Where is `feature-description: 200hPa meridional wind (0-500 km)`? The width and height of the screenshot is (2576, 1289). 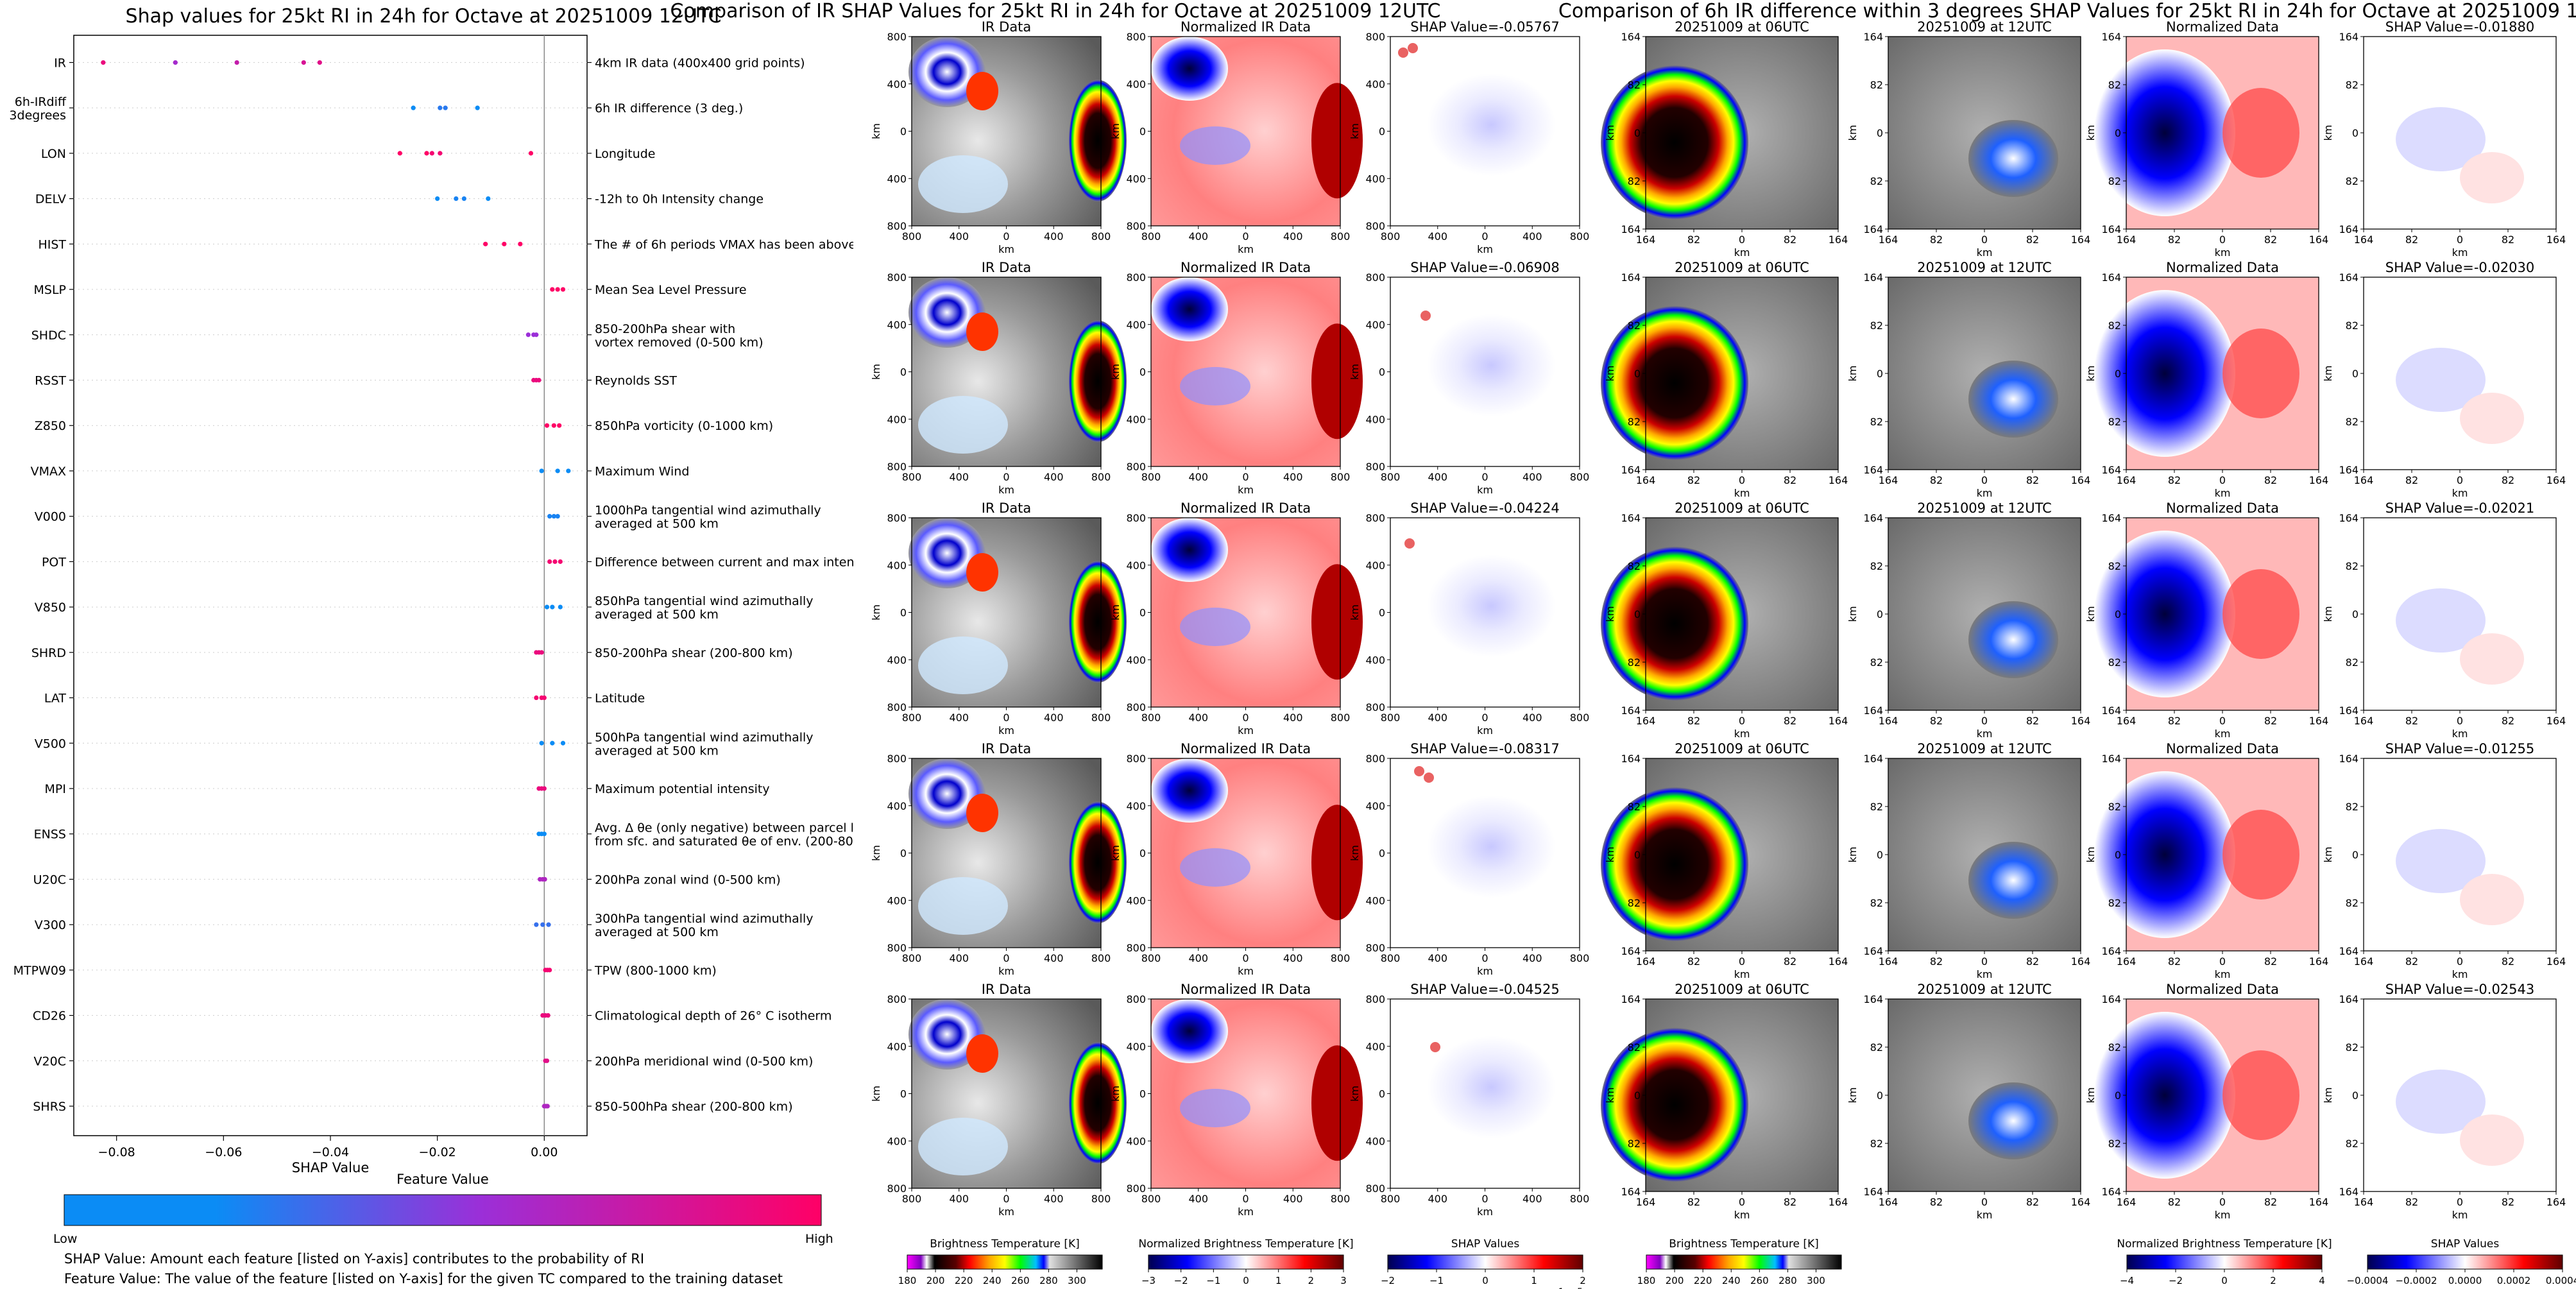
feature-description: 200hPa meridional wind (0-500 km) is located at coordinates (704, 1061).